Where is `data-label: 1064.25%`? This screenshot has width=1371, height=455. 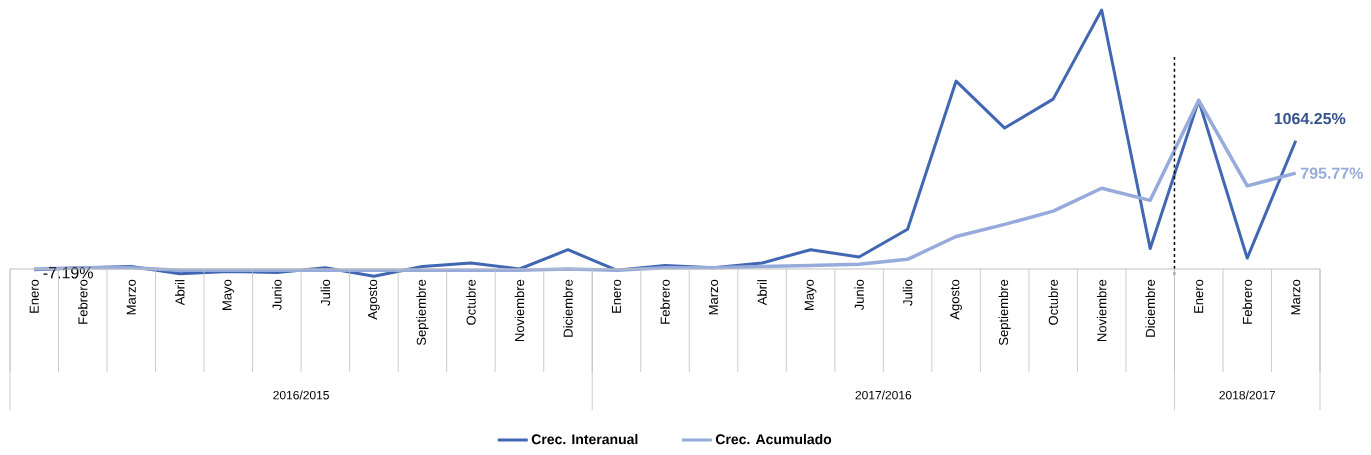
data-label: 1064.25% is located at coordinates (1310, 118).